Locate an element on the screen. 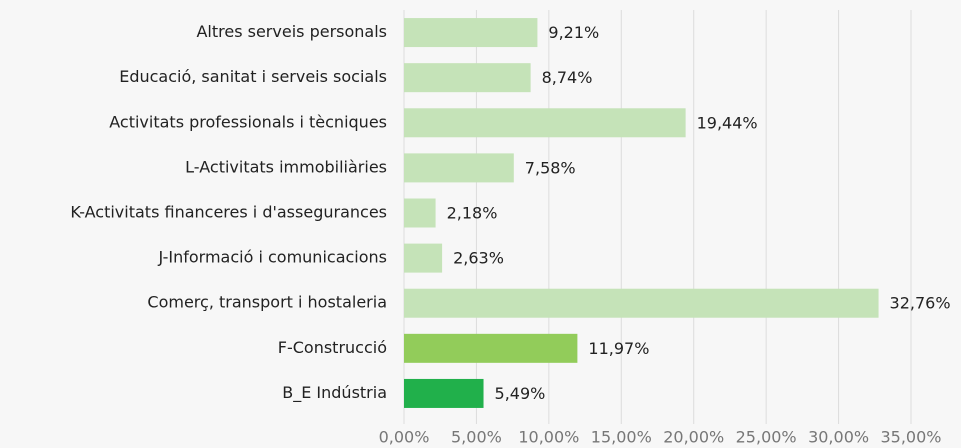  y-tick-label: L-Activitats immobiliàries is located at coordinates (286, 166).